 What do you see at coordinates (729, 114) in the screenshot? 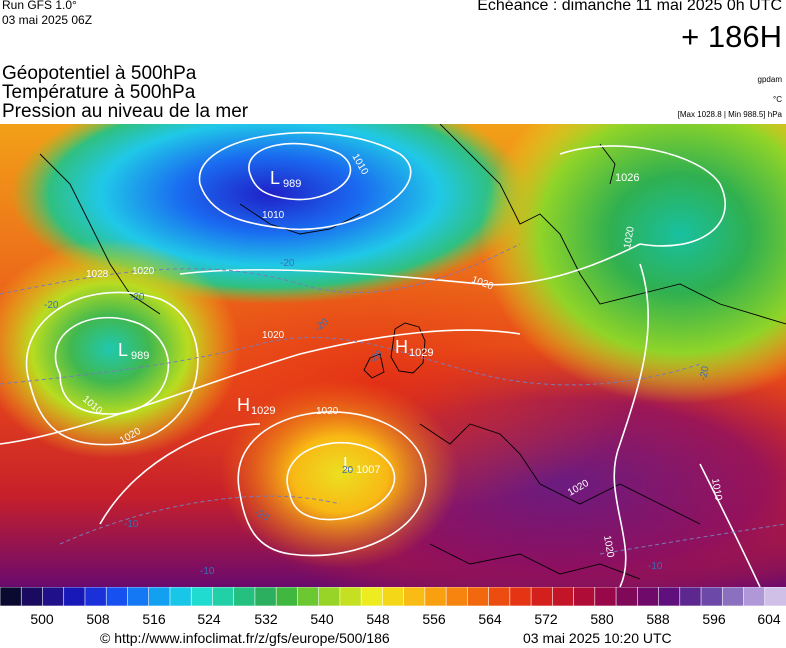
I see `pressure-range: [Max 1028.8 | Min 988.5] hPa` at bounding box center [729, 114].